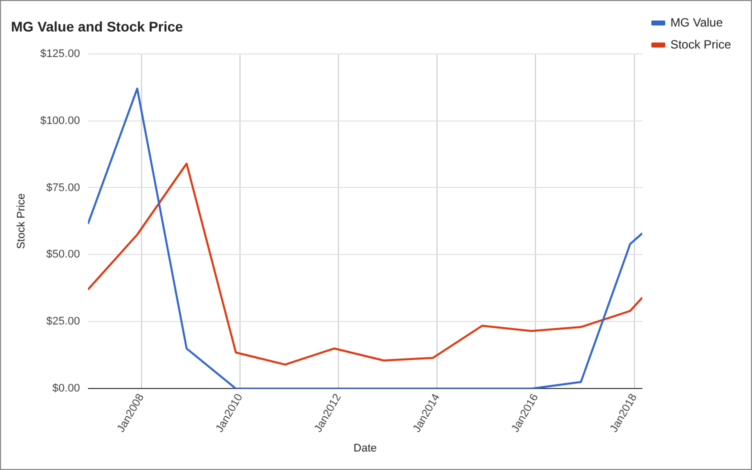 The image size is (752, 470). Describe the element at coordinates (63, 254) in the screenshot. I see `y-tick-label: $50.00` at that location.